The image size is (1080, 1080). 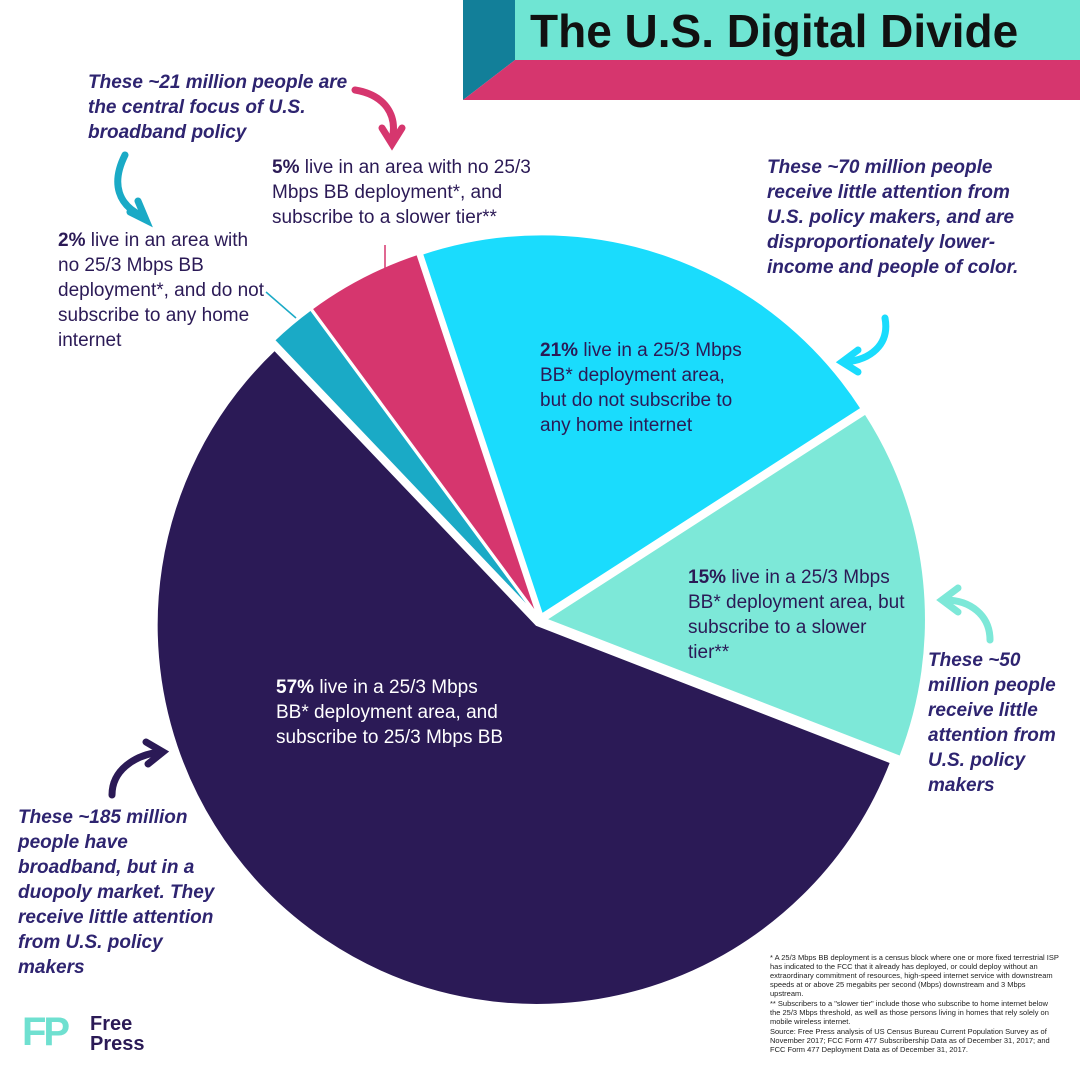 I want to click on slice-value: 57%, so click(x=295, y=687).